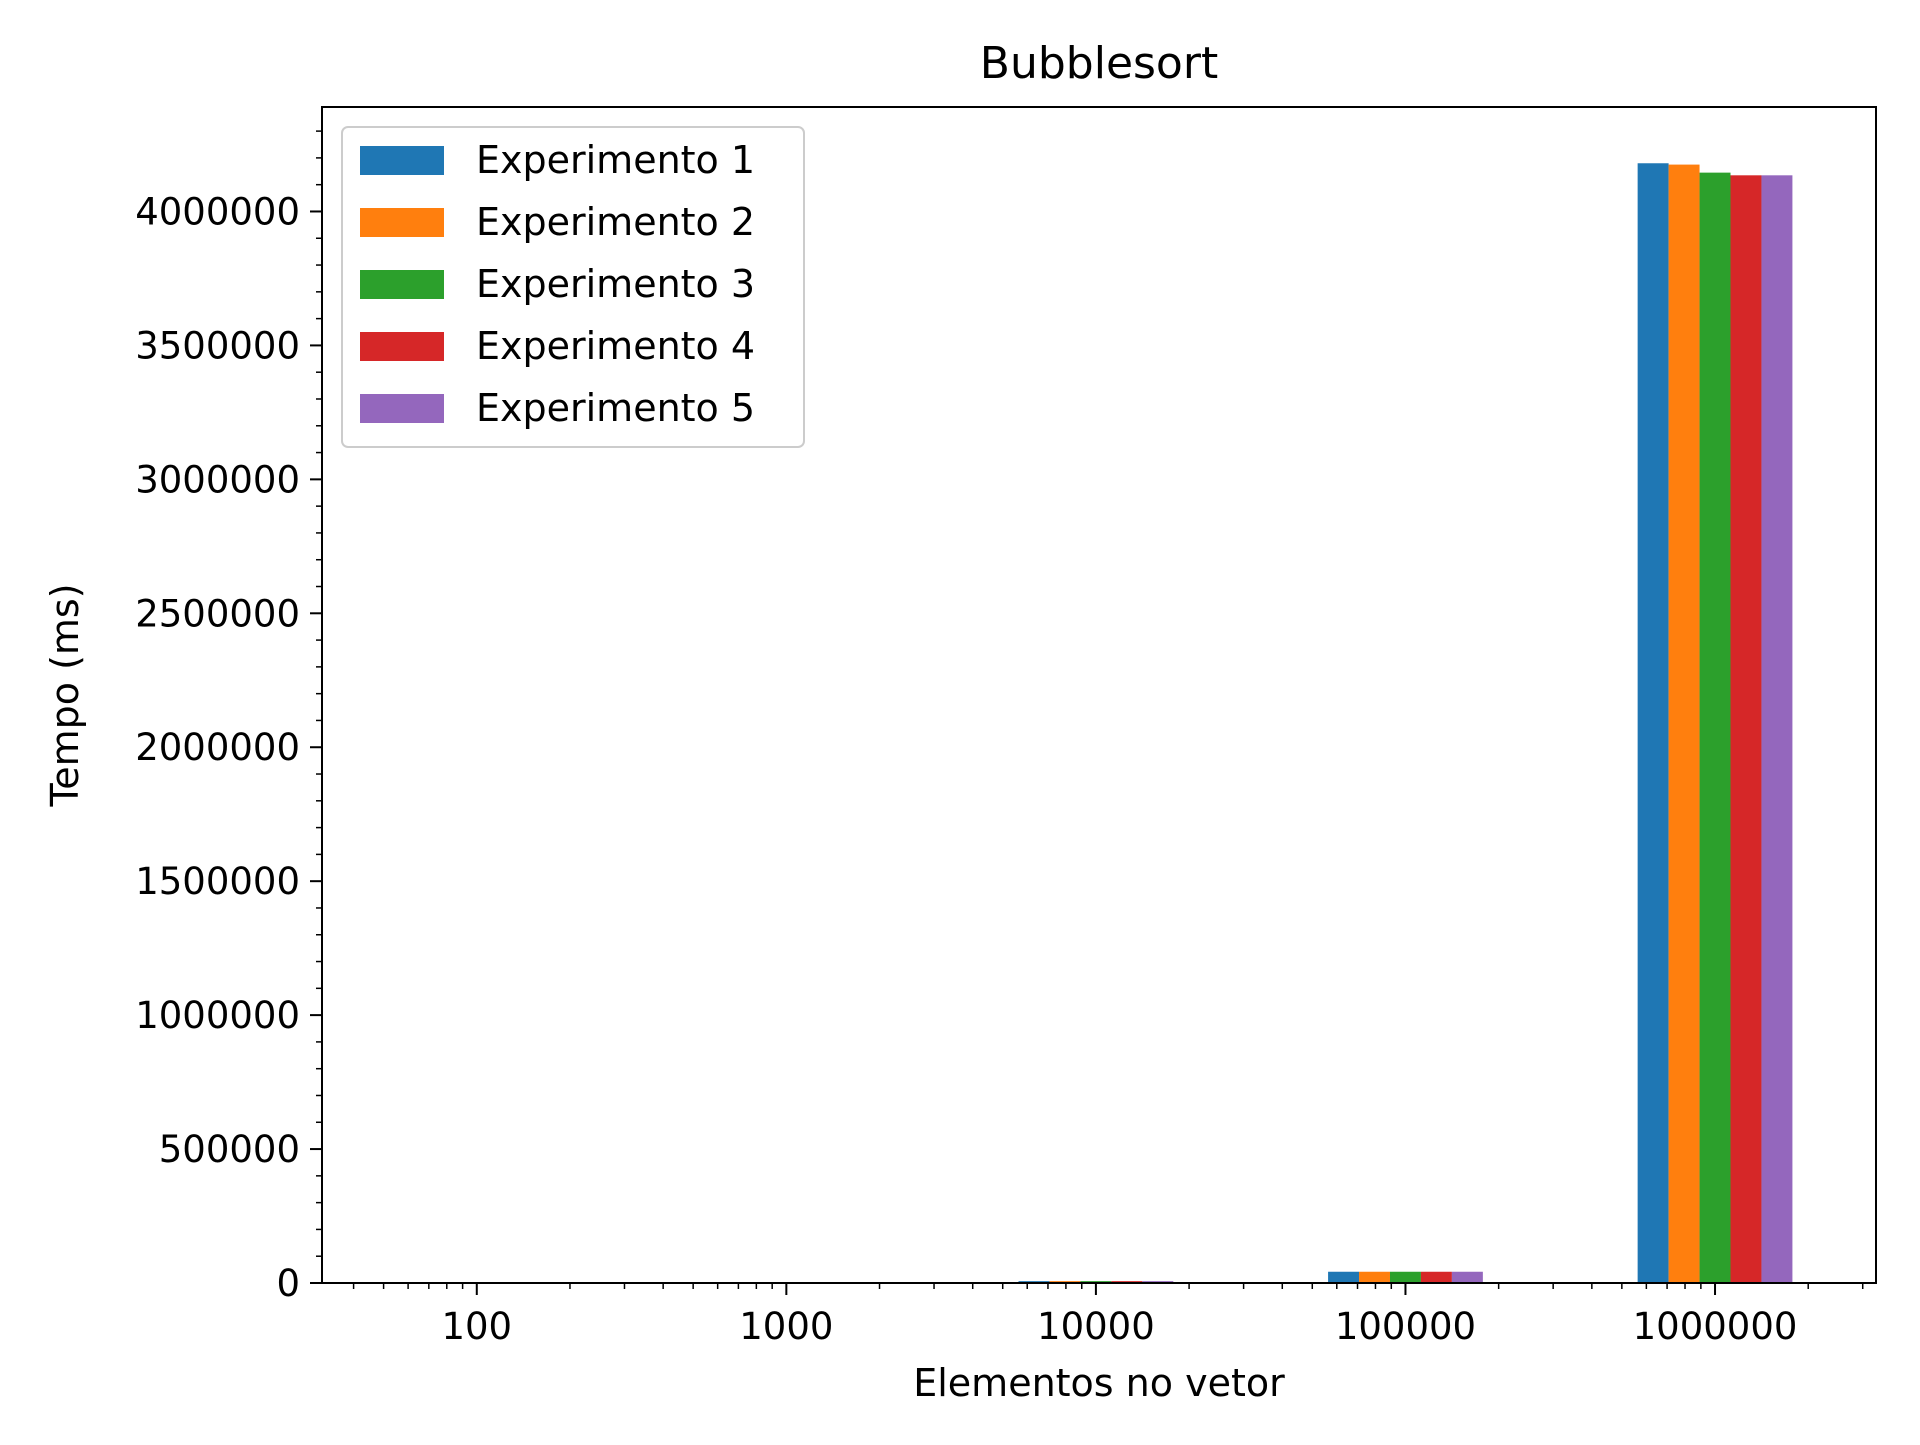  What do you see at coordinates (615, 346) in the screenshot?
I see `legend-label-4: Experimento 4` at bounding box center [615, 346].